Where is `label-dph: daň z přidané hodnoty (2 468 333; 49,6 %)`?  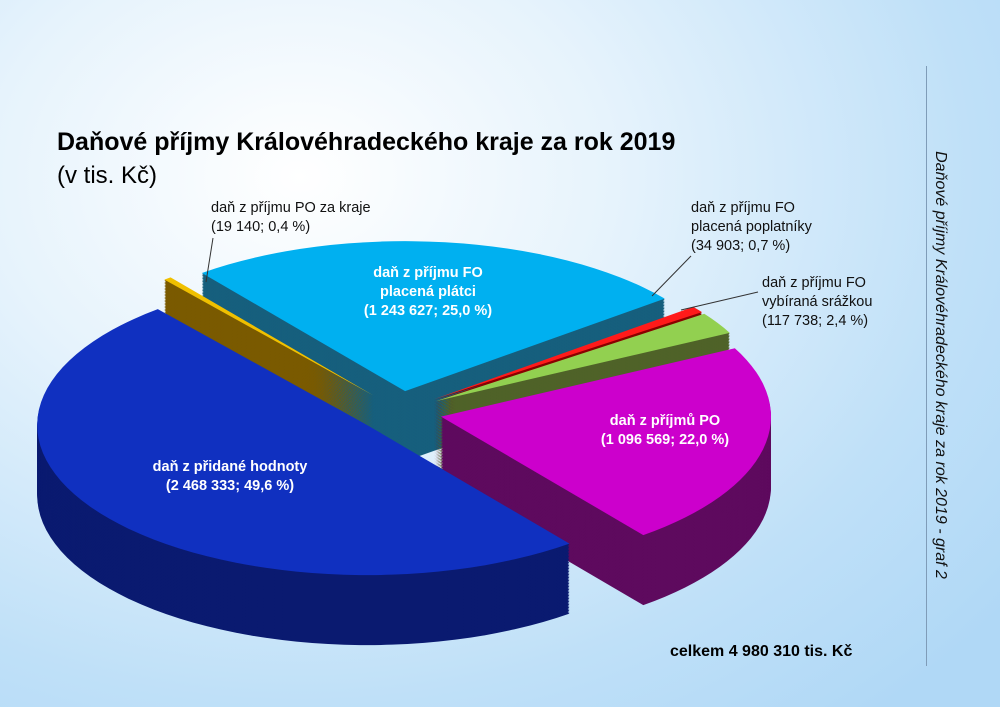 label-dph: daň z přidané hodnoty (2 468 333; 49,6 %) is located at coordinates (230, 476).